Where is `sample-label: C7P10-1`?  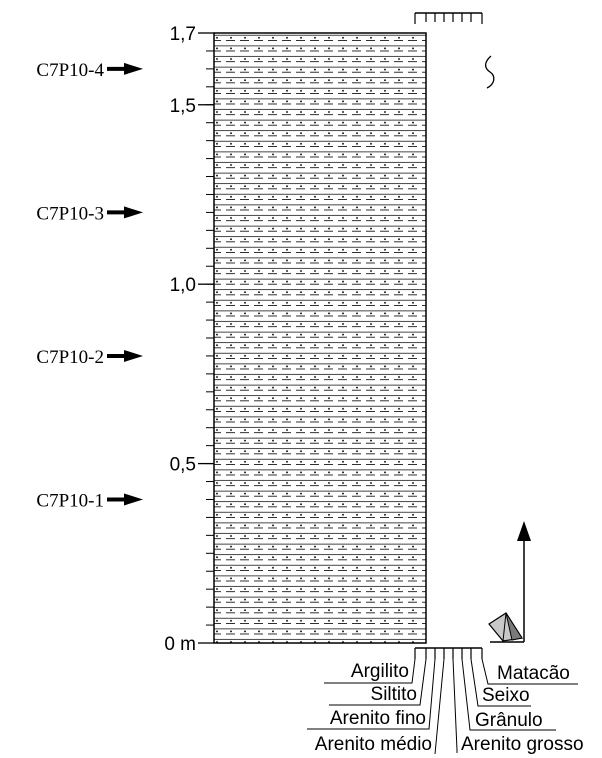
sample-label: C7P10-1 is located at coordinates (70, 500).